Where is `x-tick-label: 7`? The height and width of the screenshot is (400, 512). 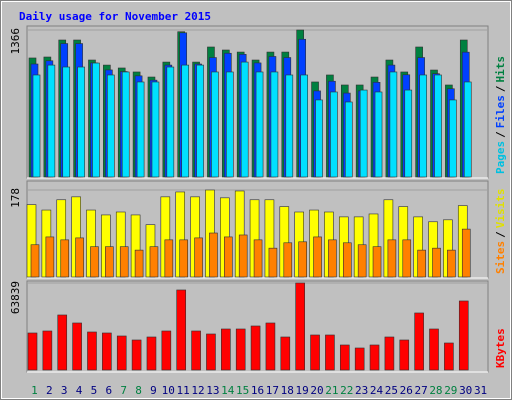
x-tick-label: 7 is located at coordinates (123, 390).